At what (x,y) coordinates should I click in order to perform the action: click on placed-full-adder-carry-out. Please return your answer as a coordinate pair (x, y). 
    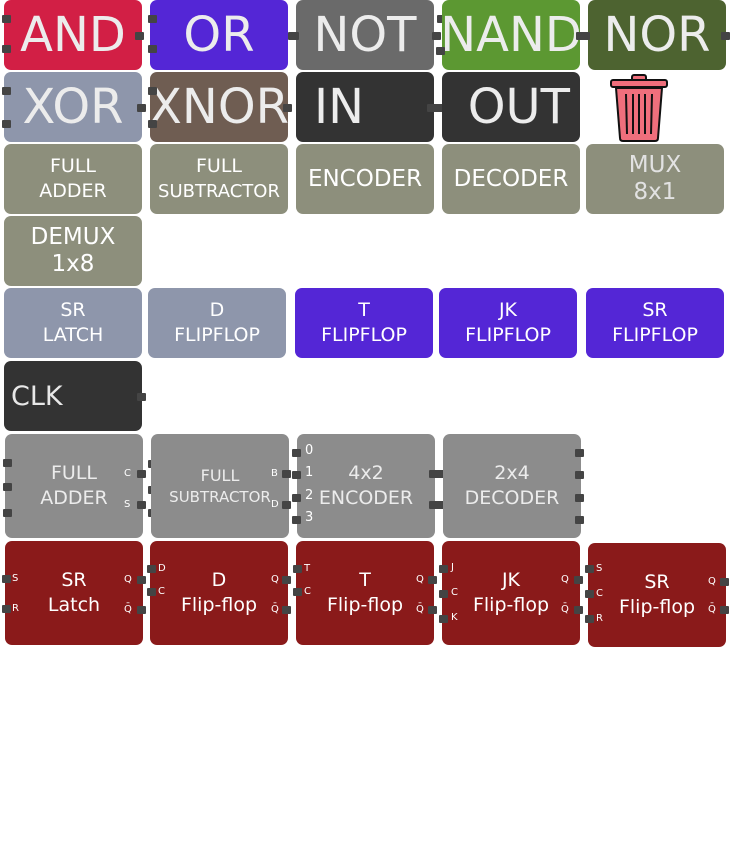
    Looking at the image, I should click on (141, 474).